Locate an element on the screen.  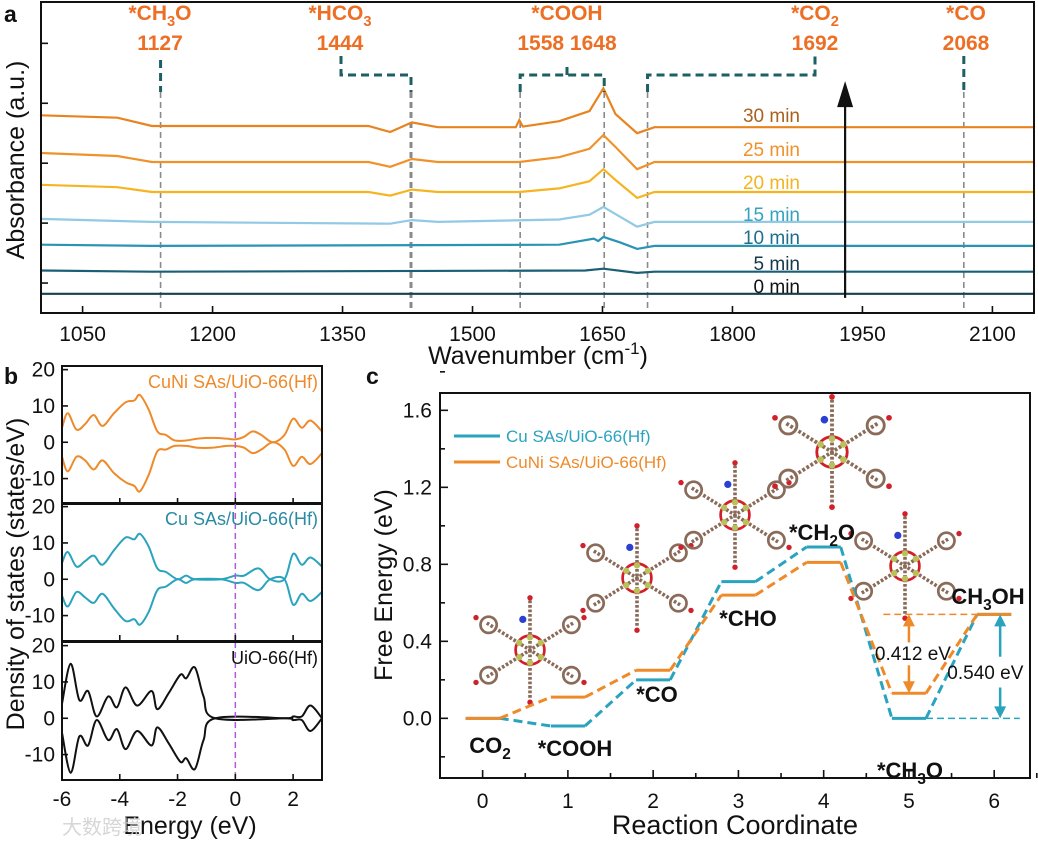
bracket-cooh is located at coordinates (562, 78).